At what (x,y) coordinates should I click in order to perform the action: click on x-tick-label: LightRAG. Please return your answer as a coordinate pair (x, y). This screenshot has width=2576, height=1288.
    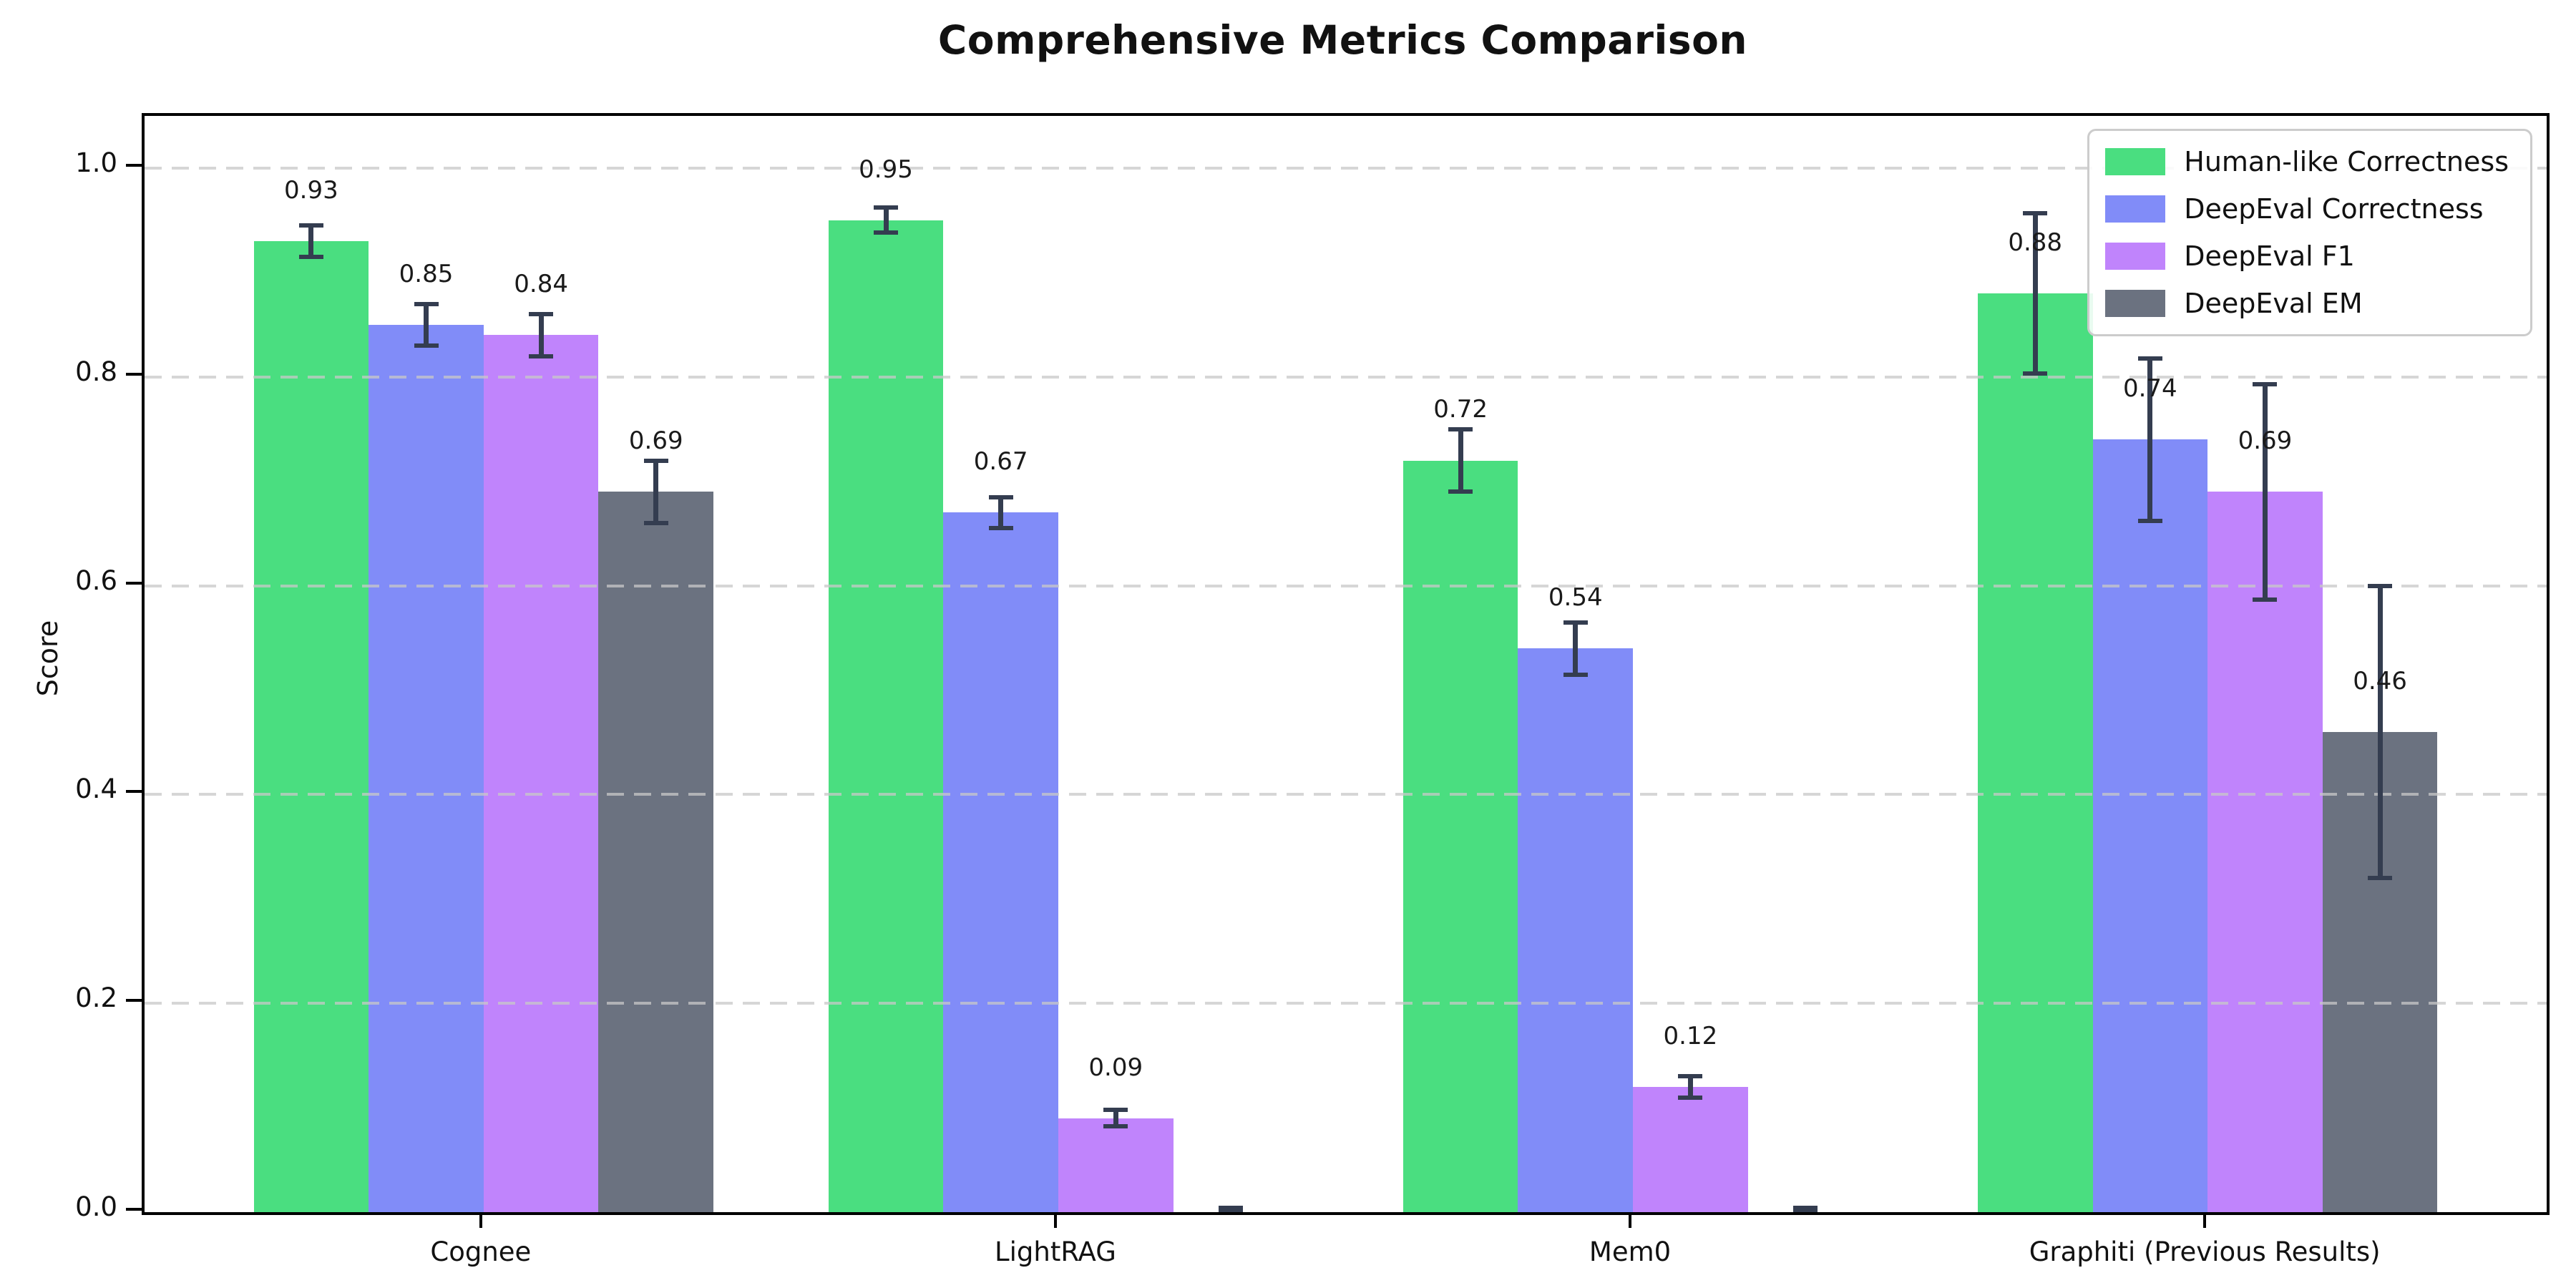
    Looking at the image, I should click on (1055, 1251).